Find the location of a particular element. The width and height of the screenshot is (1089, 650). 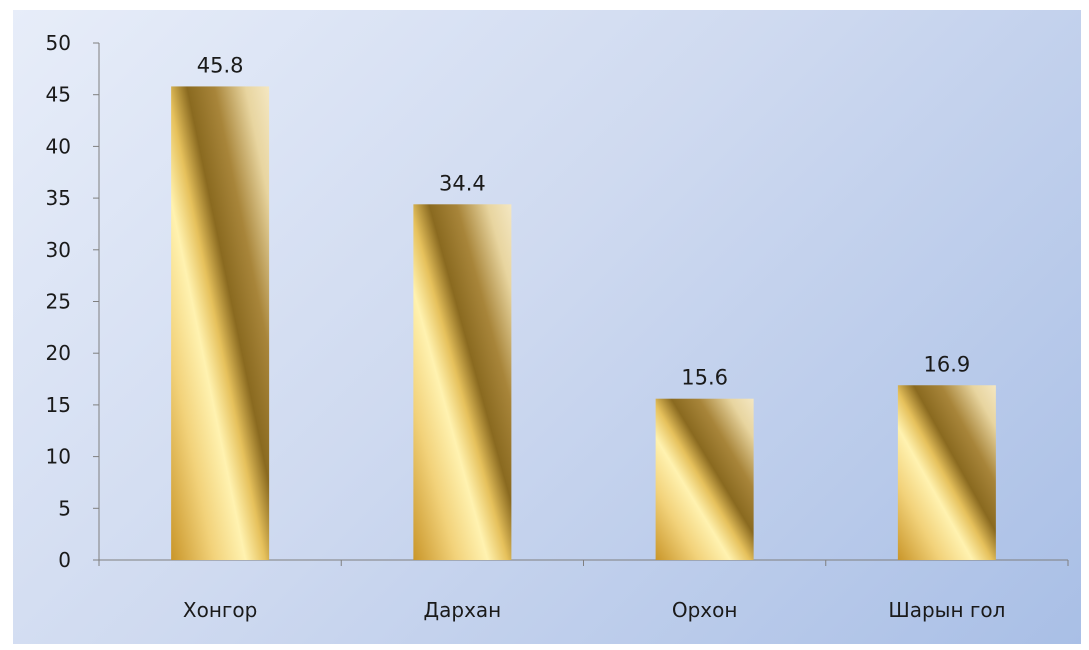

data-label: 16.9 is located at coordinates (946, 364).